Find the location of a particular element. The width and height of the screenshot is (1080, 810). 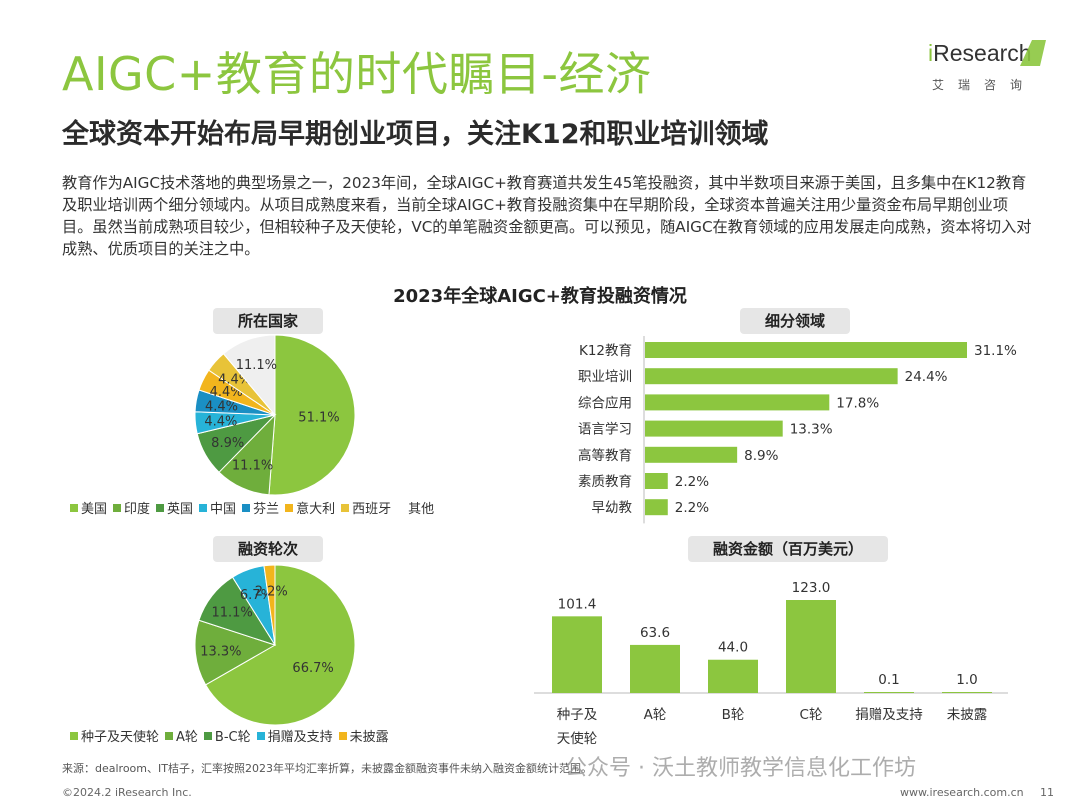

iresearch-logo: iResearch 艾瑞咨询 is located at coordinates (988, 66).